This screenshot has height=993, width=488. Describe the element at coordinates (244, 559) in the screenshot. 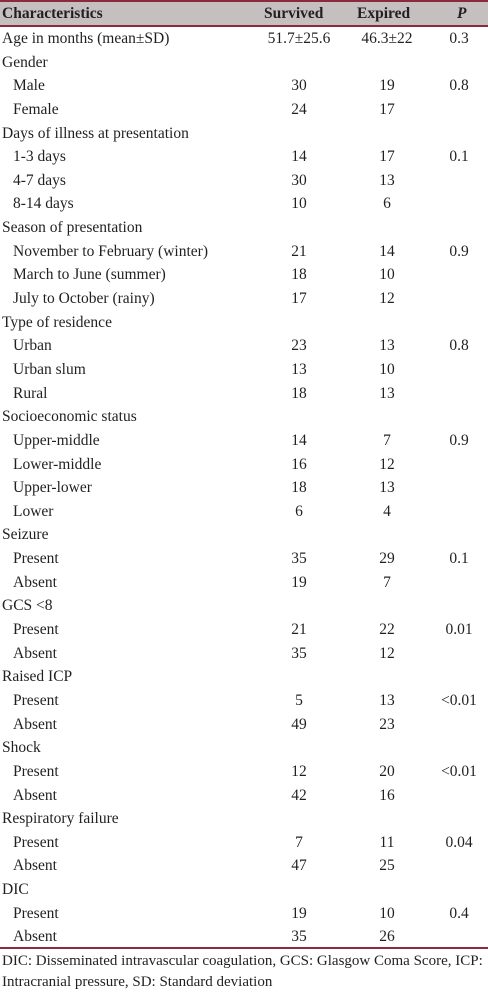

I see `table-subrow: Present 35 29 0.1` at that location.